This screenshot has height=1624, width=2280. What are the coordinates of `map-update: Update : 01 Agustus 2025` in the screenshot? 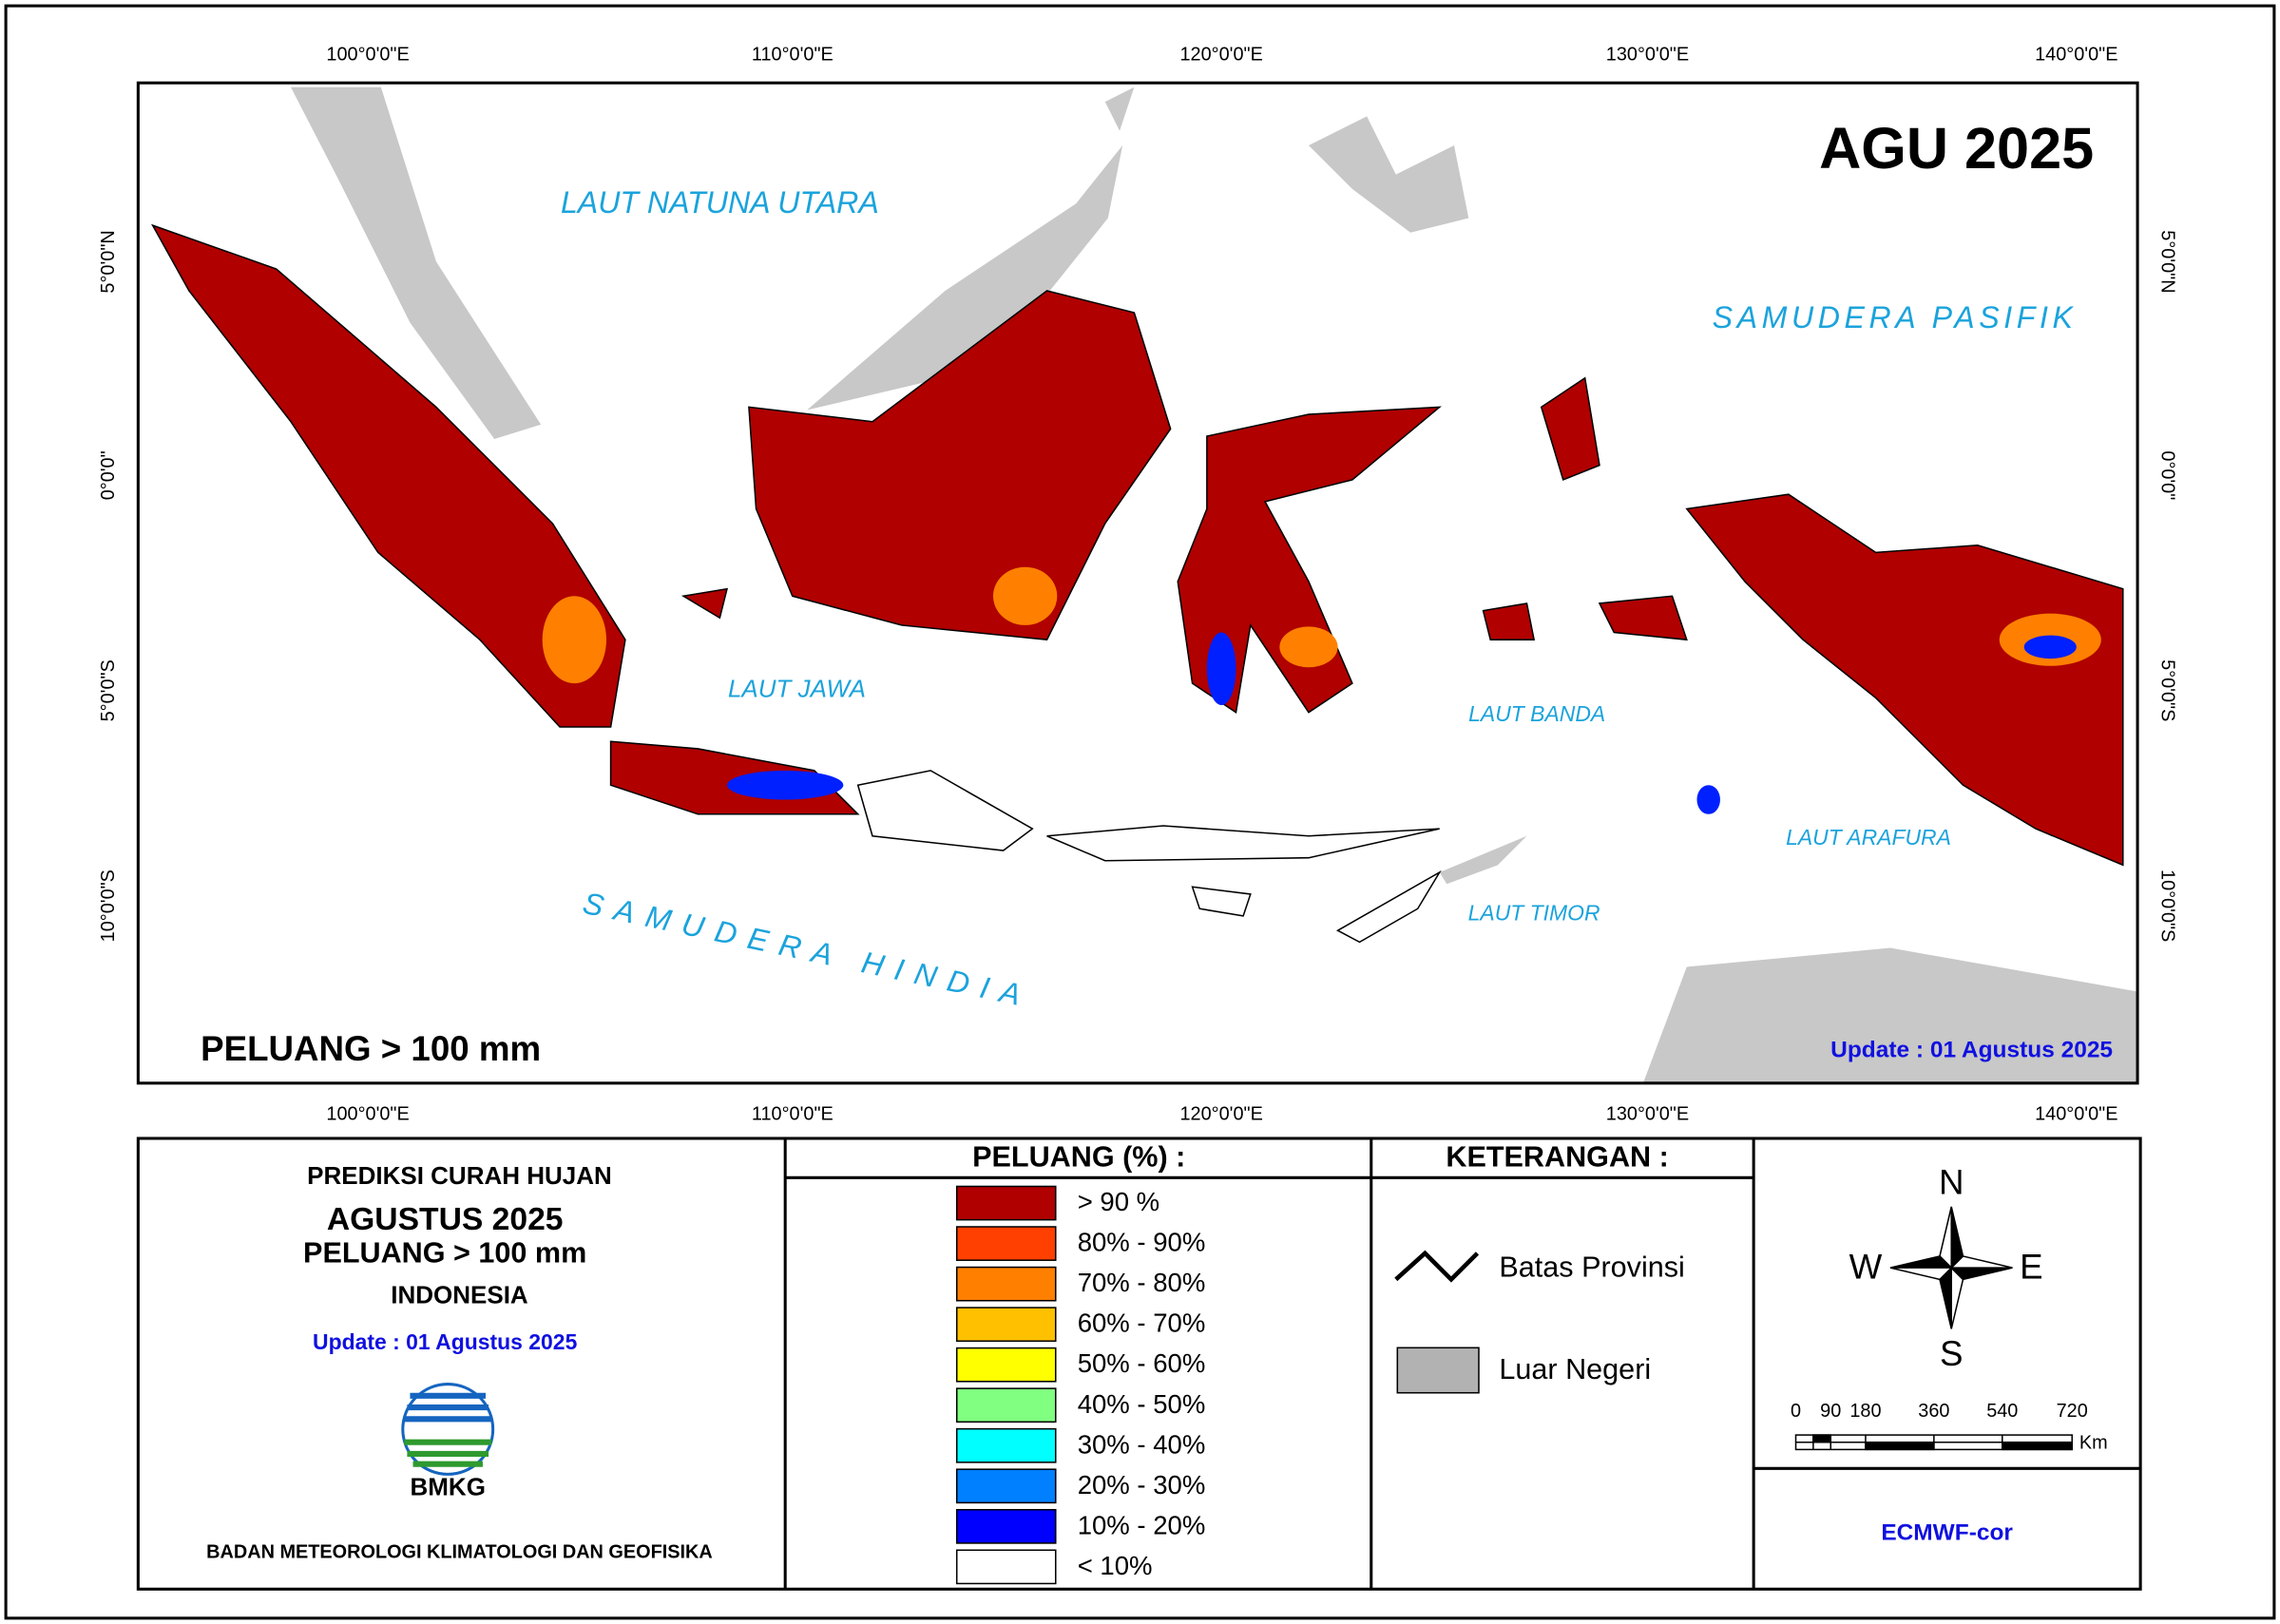 It's located at (1971, 1050).